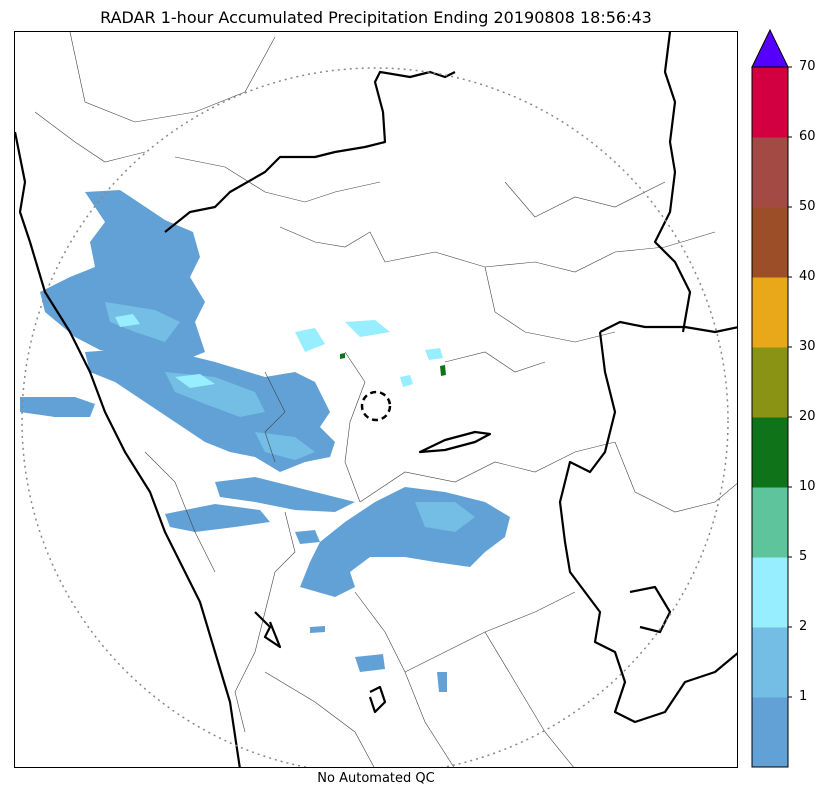 This screenshot has width=825, height=797. What do you see at coordinates (803, 626) in the screenshot?
I see `colorbar-tick-label: 2` at bounding box center [803, 626].